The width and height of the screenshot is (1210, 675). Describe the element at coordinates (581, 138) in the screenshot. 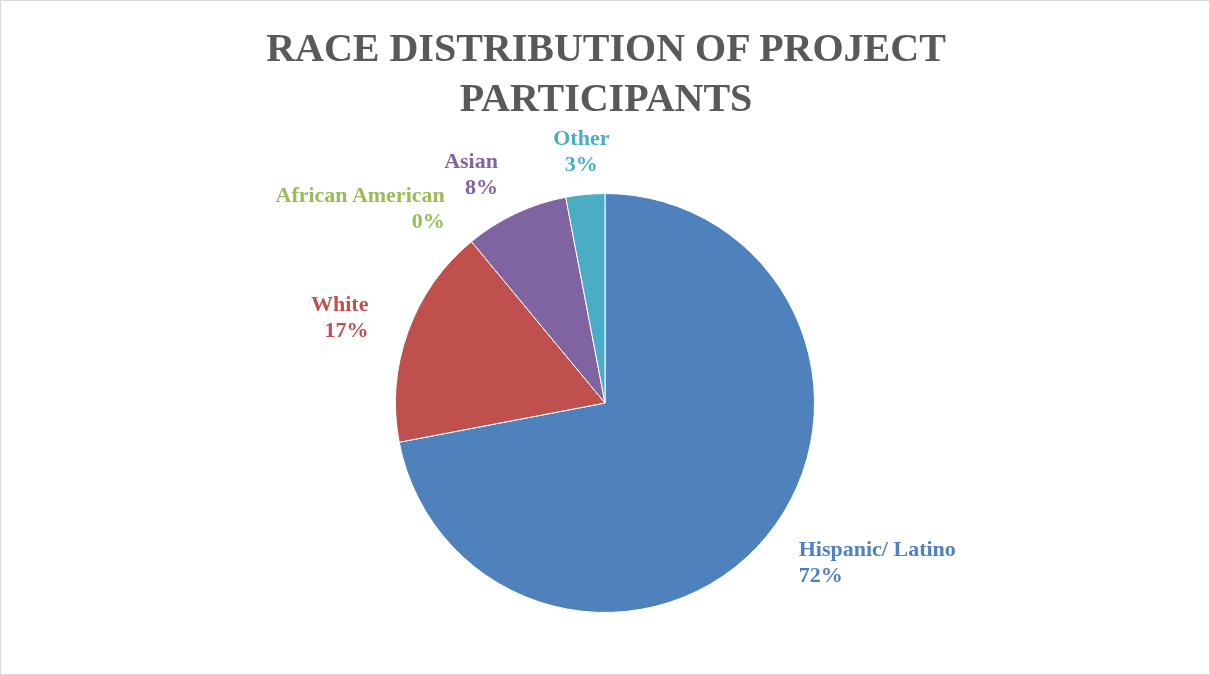

I see `slice-label: Other` at that location.